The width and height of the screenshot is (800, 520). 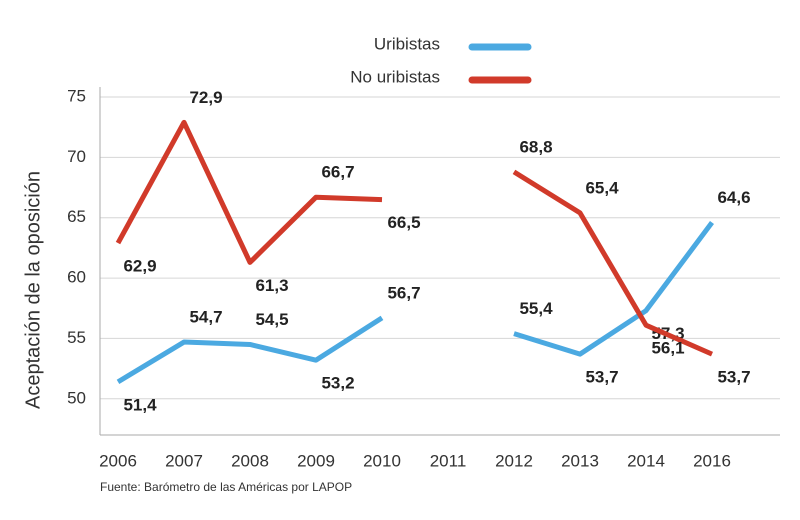 I want to click on x-tick-label: 2008, so click(x=250, y=460).